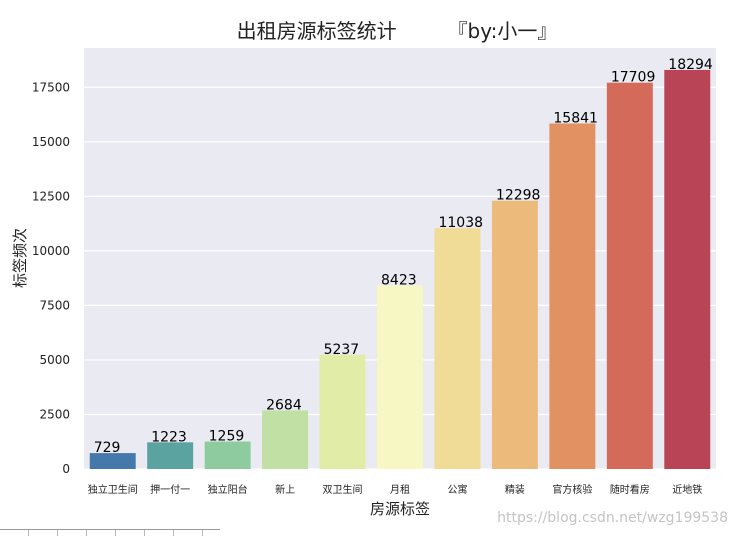 Image resolution: width=735 pixels, height=536 pixels. I want to click on x-tick-label: 新上, so click(285, 489).